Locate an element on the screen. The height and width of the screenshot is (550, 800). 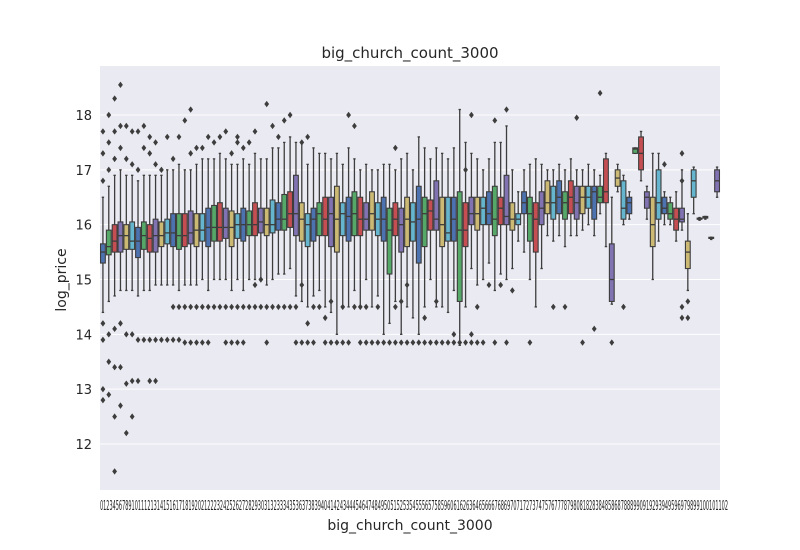
x-axis-title: big_church_count_3000 is located at coordinates (409, 526).